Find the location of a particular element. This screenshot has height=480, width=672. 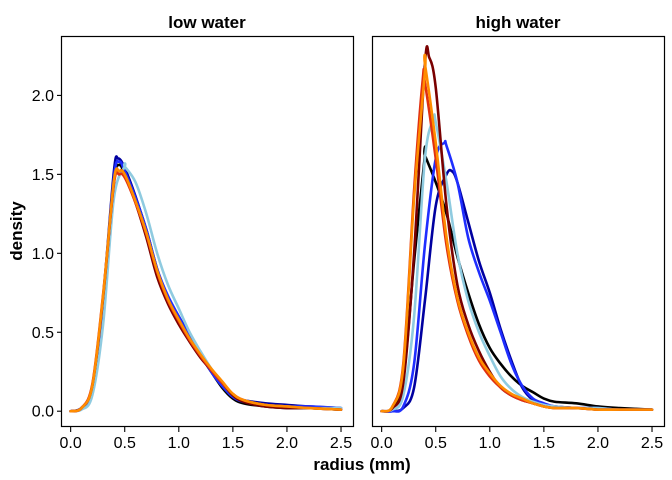

y-tick-label-2: 1.0 is located at coordinates (43, 254).